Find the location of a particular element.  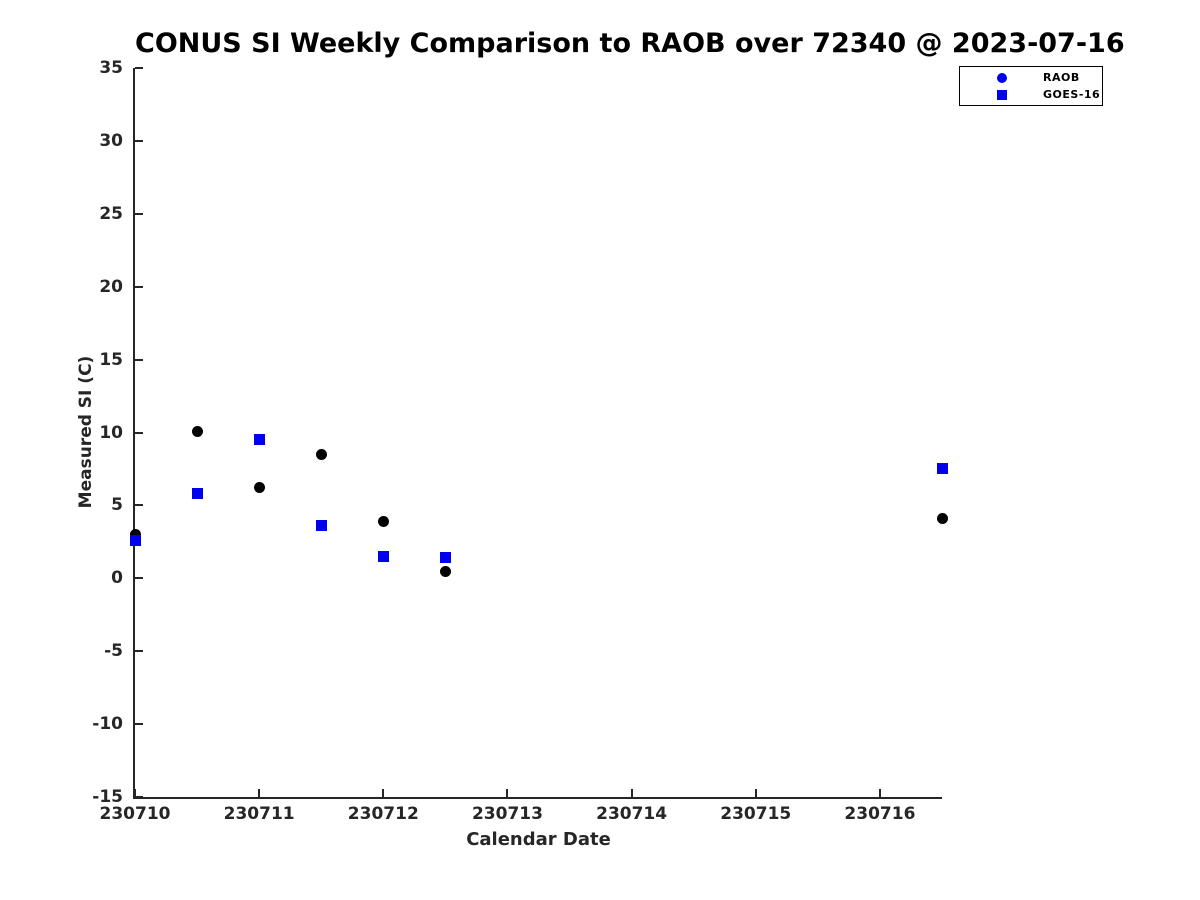

legend: RAOB GOES-16 is located at coordinates (1031, 86).